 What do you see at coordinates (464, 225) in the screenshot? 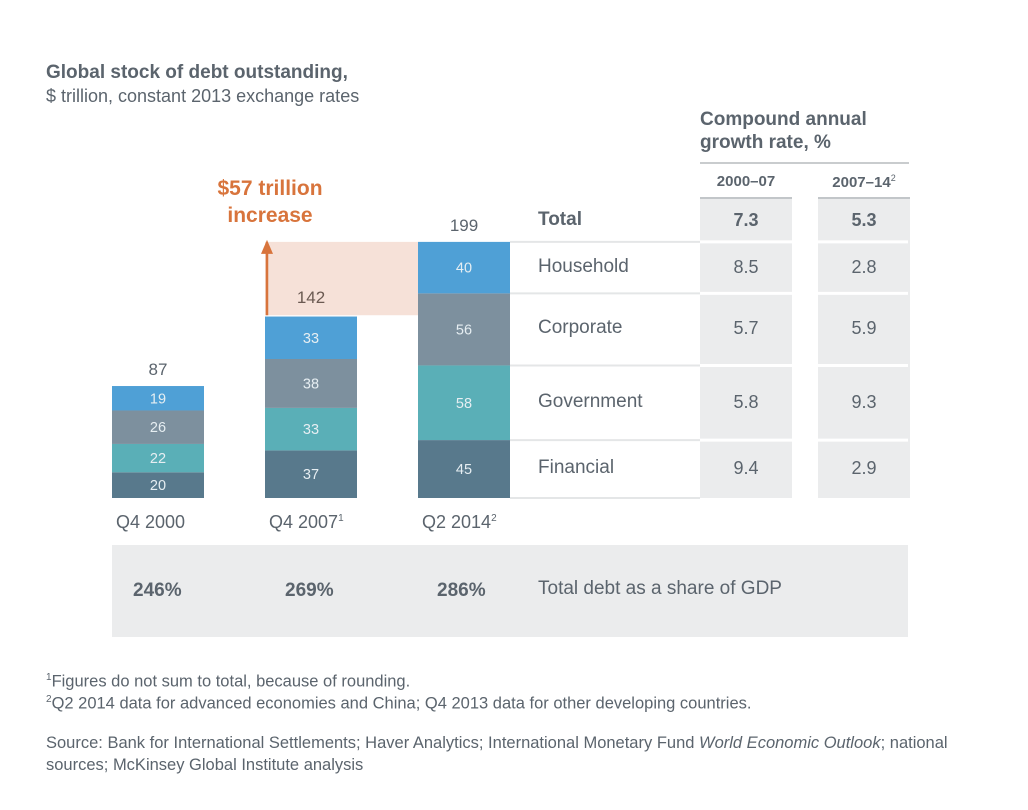
I see `bar-total-label: 199` at bounding box center [464, 225].